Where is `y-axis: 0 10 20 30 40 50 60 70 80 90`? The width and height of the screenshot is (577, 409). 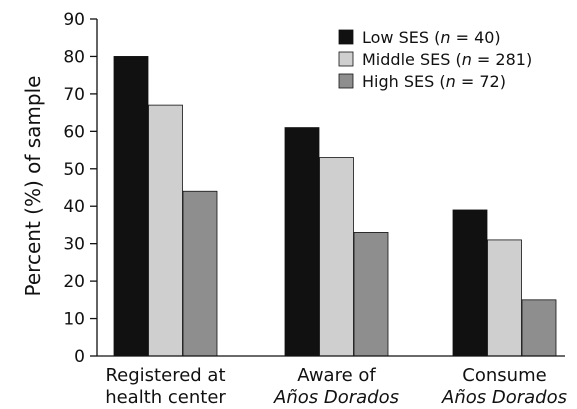
y-axis: 0 10 20 30 40 50 60 70 80 90 is located at coordinates (80, 188).